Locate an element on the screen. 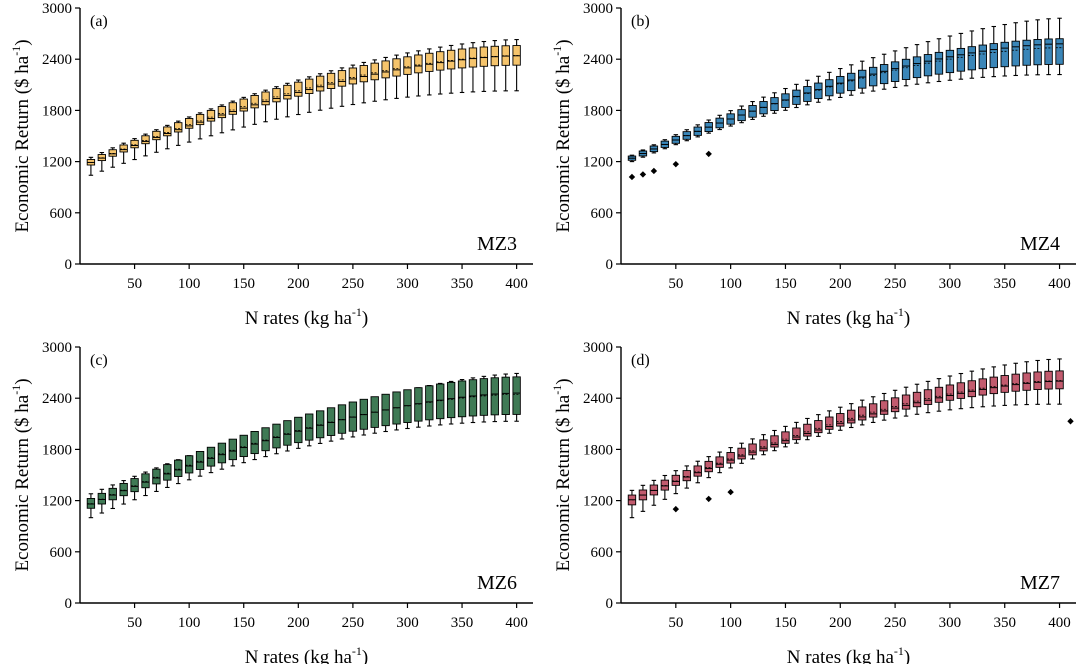  y-tick-label: 1800 is located at coordinates (57, 450).